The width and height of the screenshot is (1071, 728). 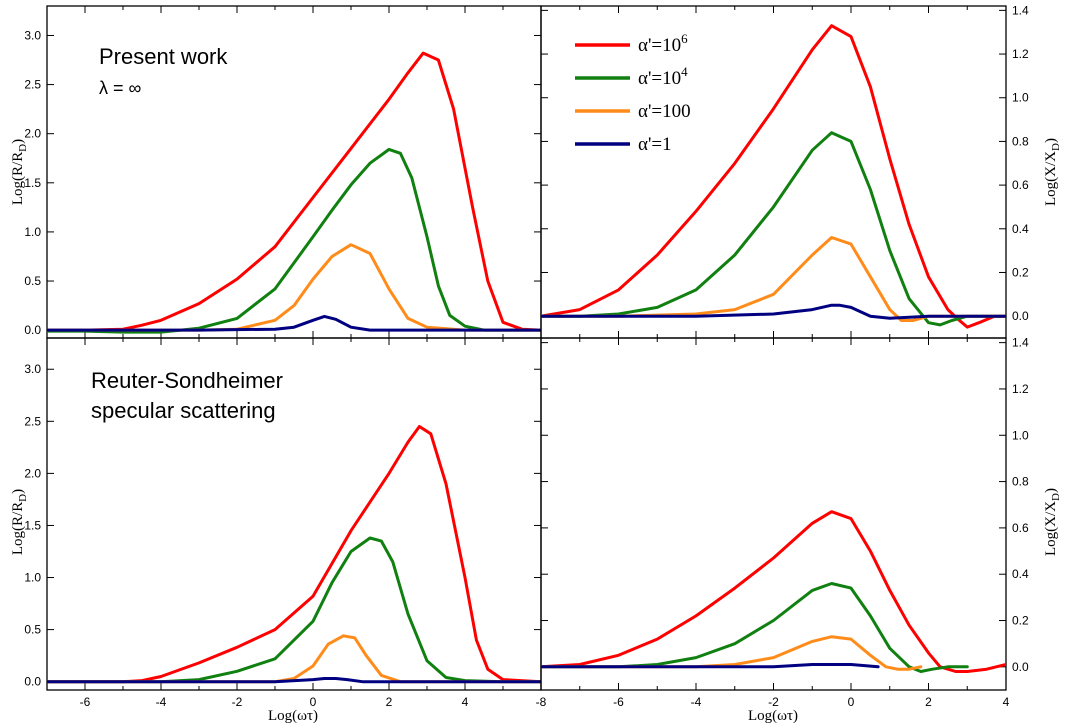 I want to click on legend-entry: α'=104, so click(x=663, y=76).